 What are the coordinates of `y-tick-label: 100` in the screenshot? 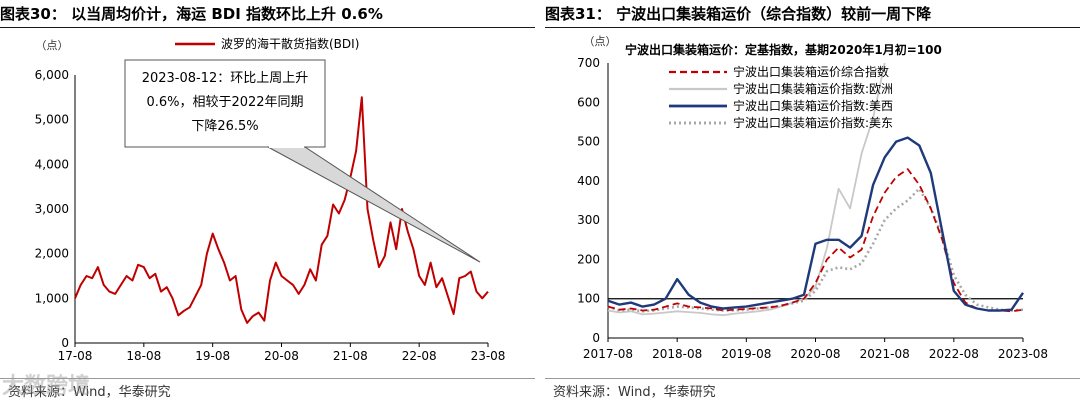 It's located at (588, 299).